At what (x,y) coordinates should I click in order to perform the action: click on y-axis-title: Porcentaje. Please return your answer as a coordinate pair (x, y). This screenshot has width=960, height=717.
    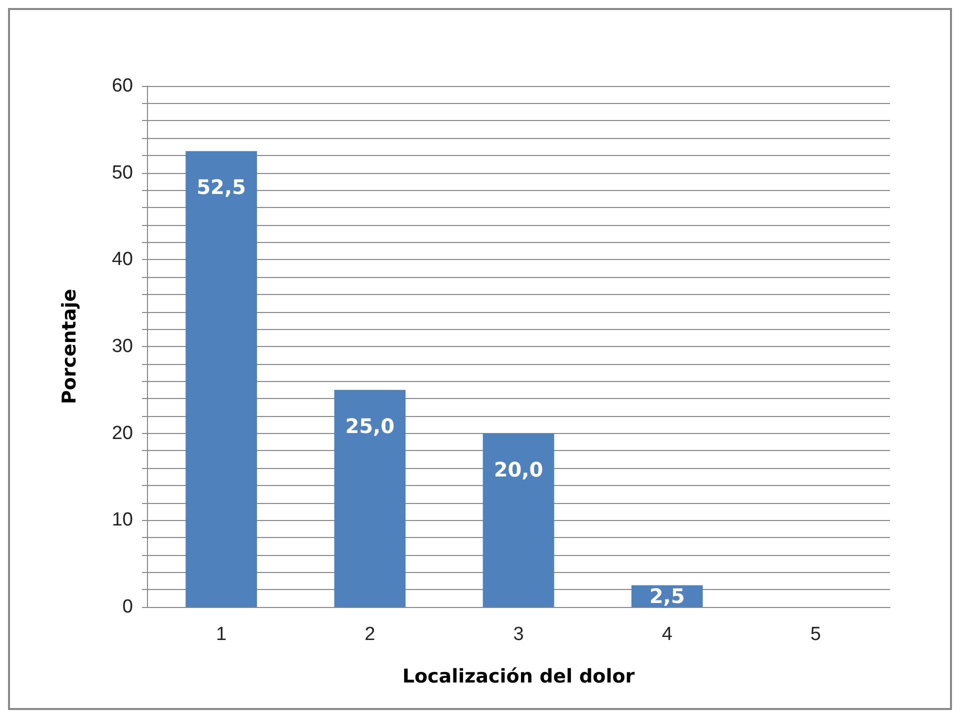
    Looking at the image, I should click on (69, 346).